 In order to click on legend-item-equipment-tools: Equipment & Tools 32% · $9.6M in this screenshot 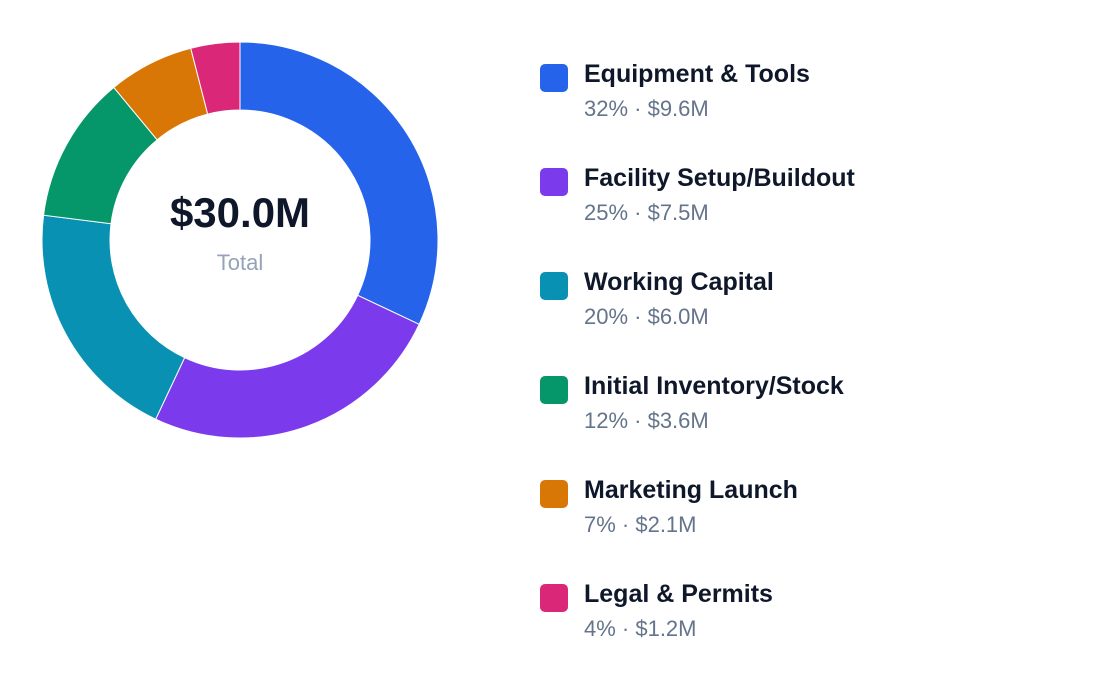, I will do `click(820, 112)`.